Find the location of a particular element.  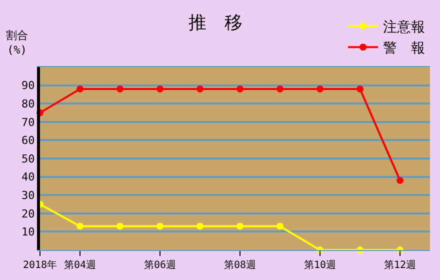

y-tick-label: 60 is located at coordinates (28, 141).